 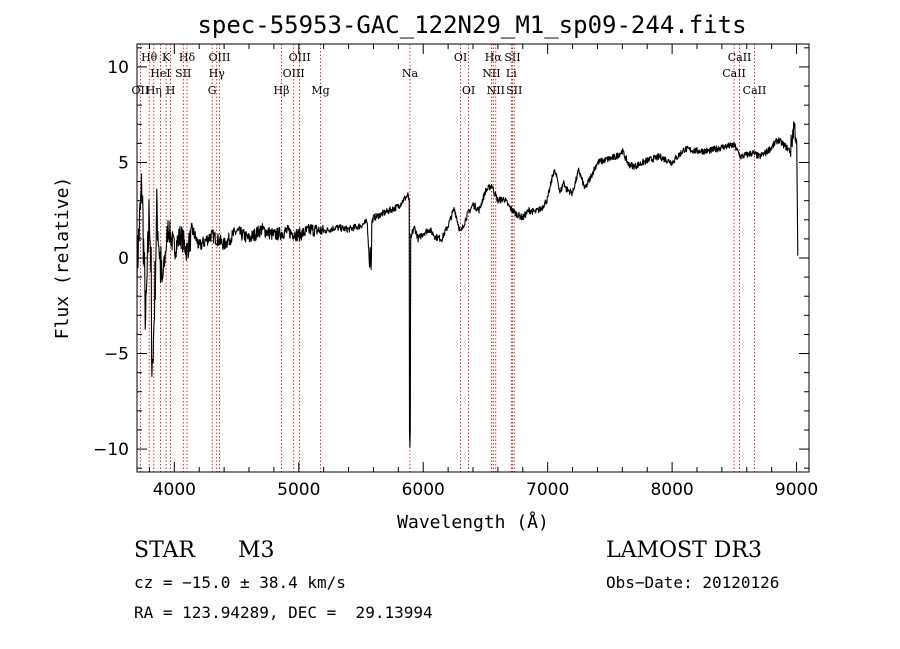 I want to click on line-label-5: H, so click(x=171, y=90).